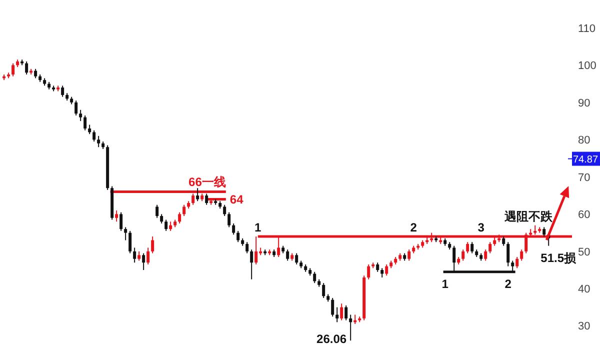 The height and width of the screenshot is (346, 600). Describe the element at coordinates (584, 140) in the screenshot. I see `y-tick-label: 80` at that location.